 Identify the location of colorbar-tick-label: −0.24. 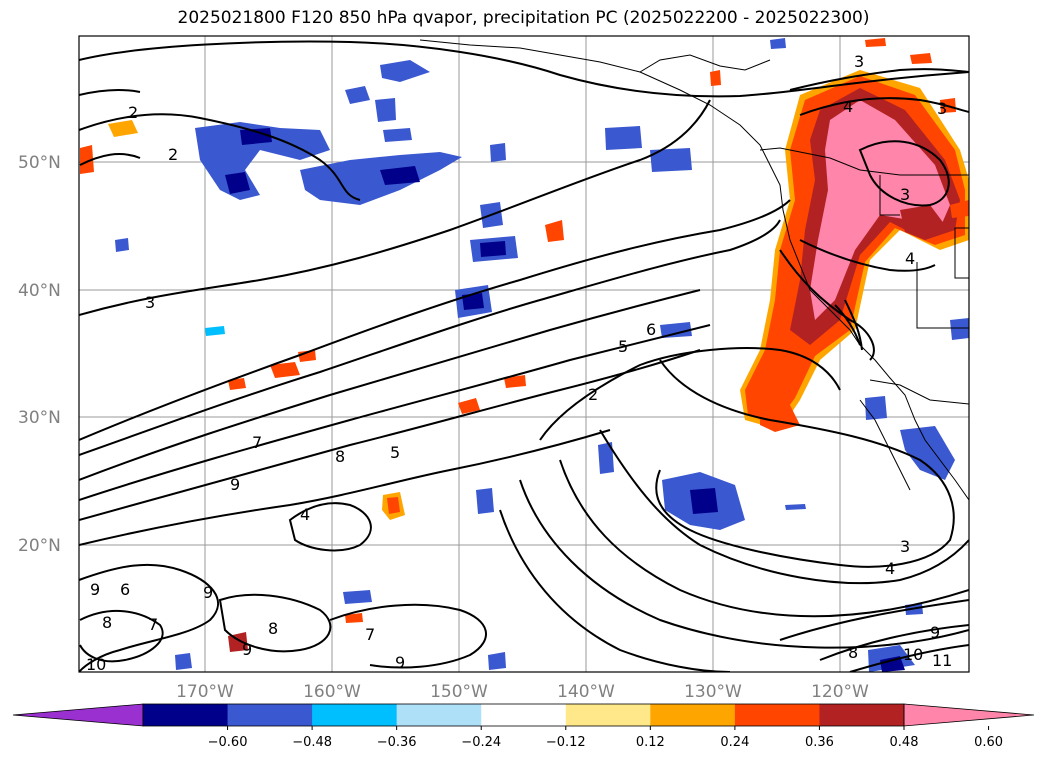
(481, 742).